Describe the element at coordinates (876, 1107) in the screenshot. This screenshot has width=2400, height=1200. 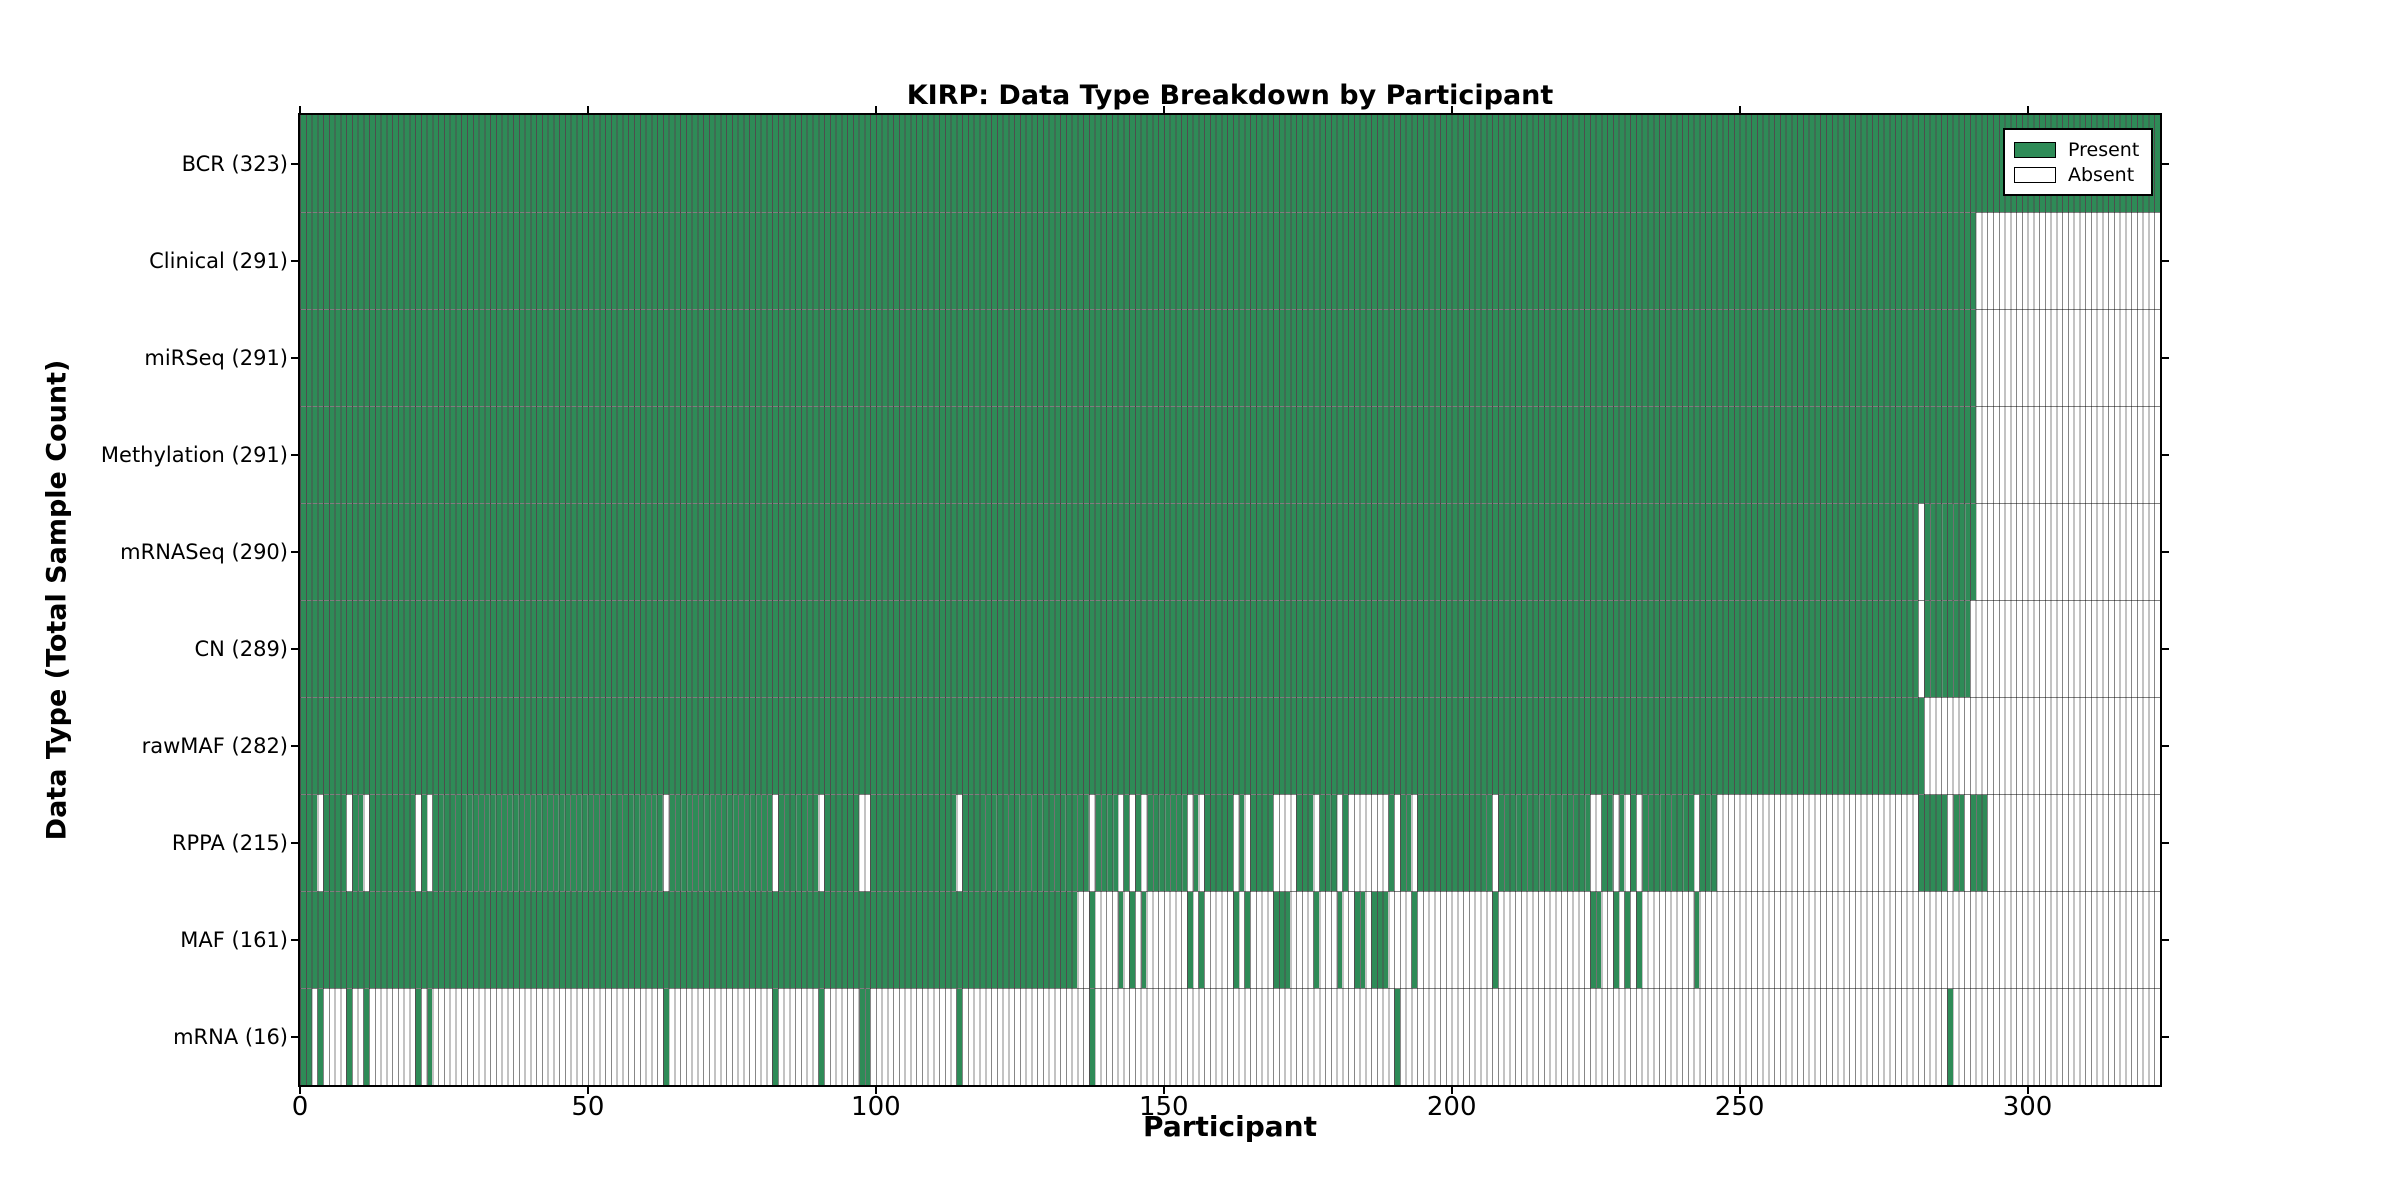
I see `x-tick-label: 100` at that location.